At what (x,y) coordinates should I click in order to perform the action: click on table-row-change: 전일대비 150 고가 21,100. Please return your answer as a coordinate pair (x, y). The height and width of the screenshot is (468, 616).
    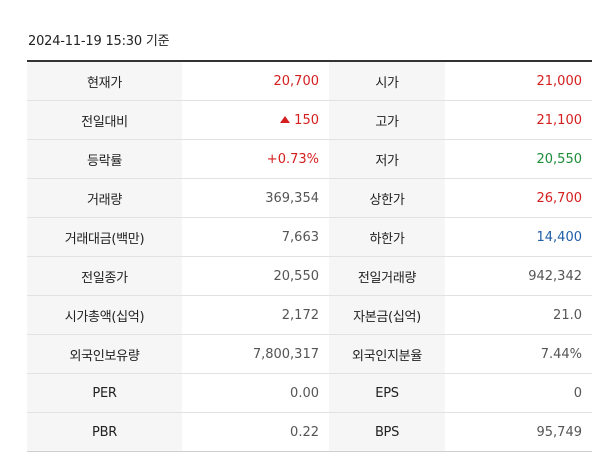
    Looking at the image, I should click on (309, 120).